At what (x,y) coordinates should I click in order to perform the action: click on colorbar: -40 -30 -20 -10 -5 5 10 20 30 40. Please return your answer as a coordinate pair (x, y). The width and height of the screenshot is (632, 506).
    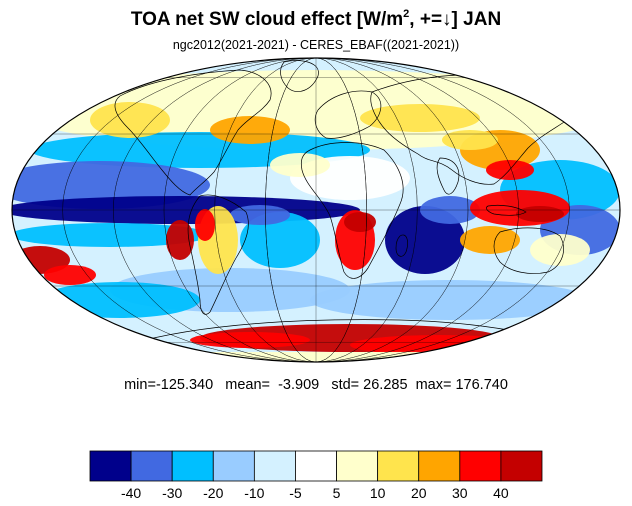
    Looking at the image, I should click on (316, 475).